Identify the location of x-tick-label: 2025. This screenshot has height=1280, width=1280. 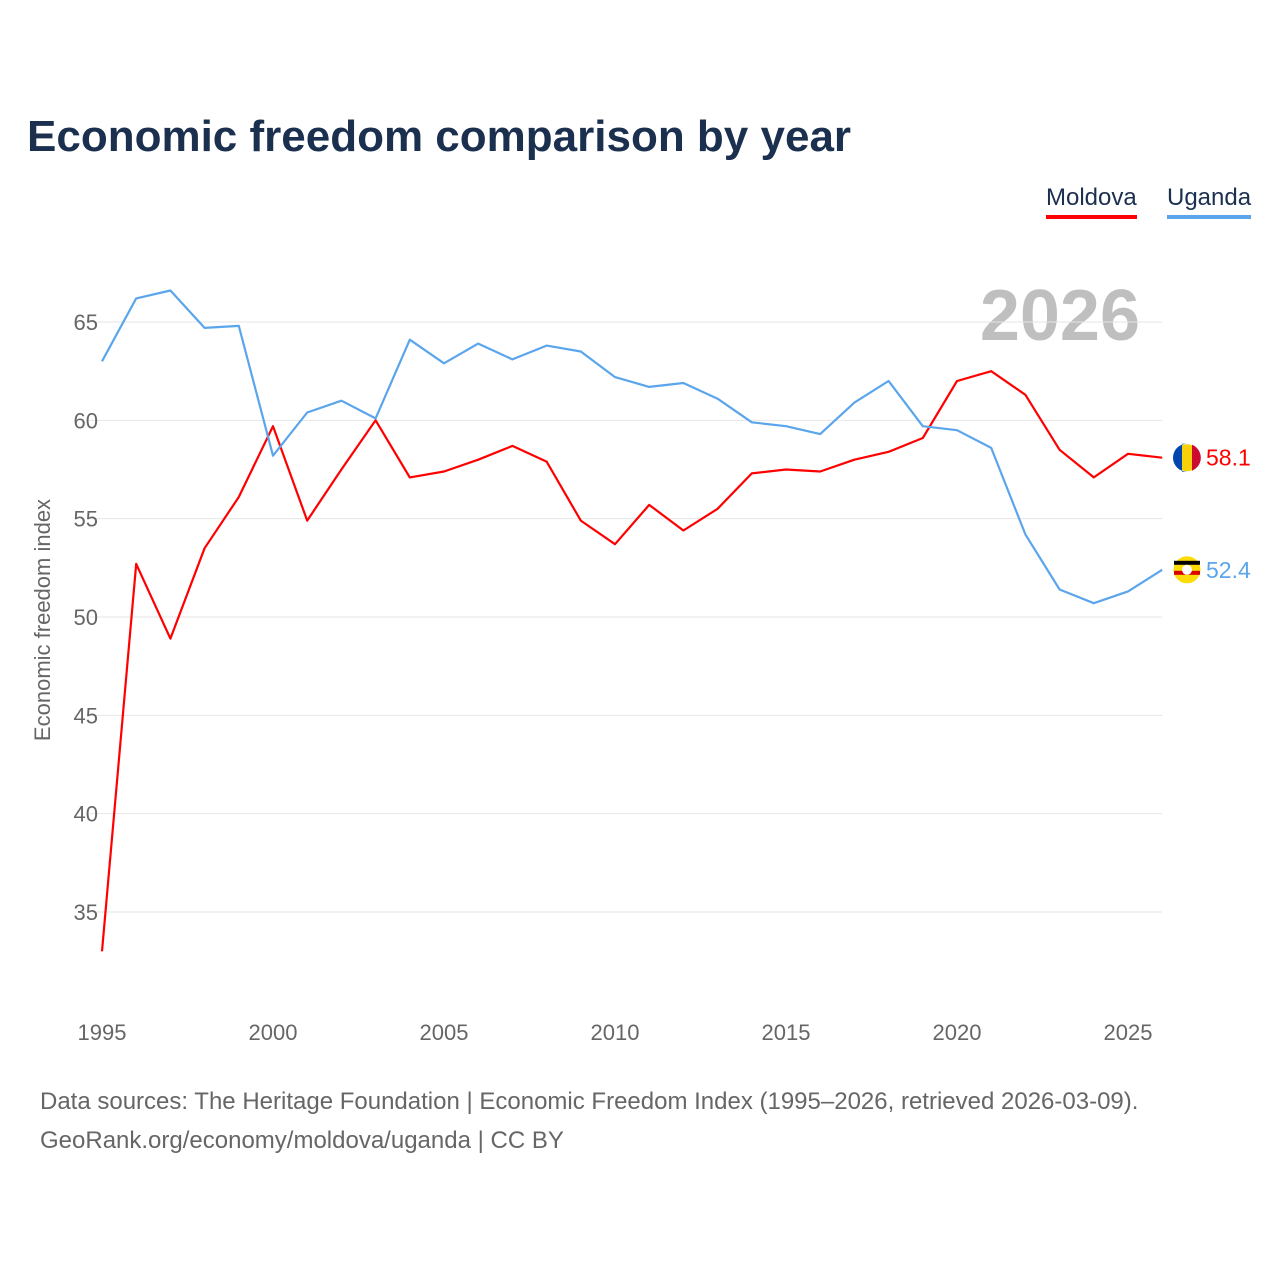
(1128, 1032).